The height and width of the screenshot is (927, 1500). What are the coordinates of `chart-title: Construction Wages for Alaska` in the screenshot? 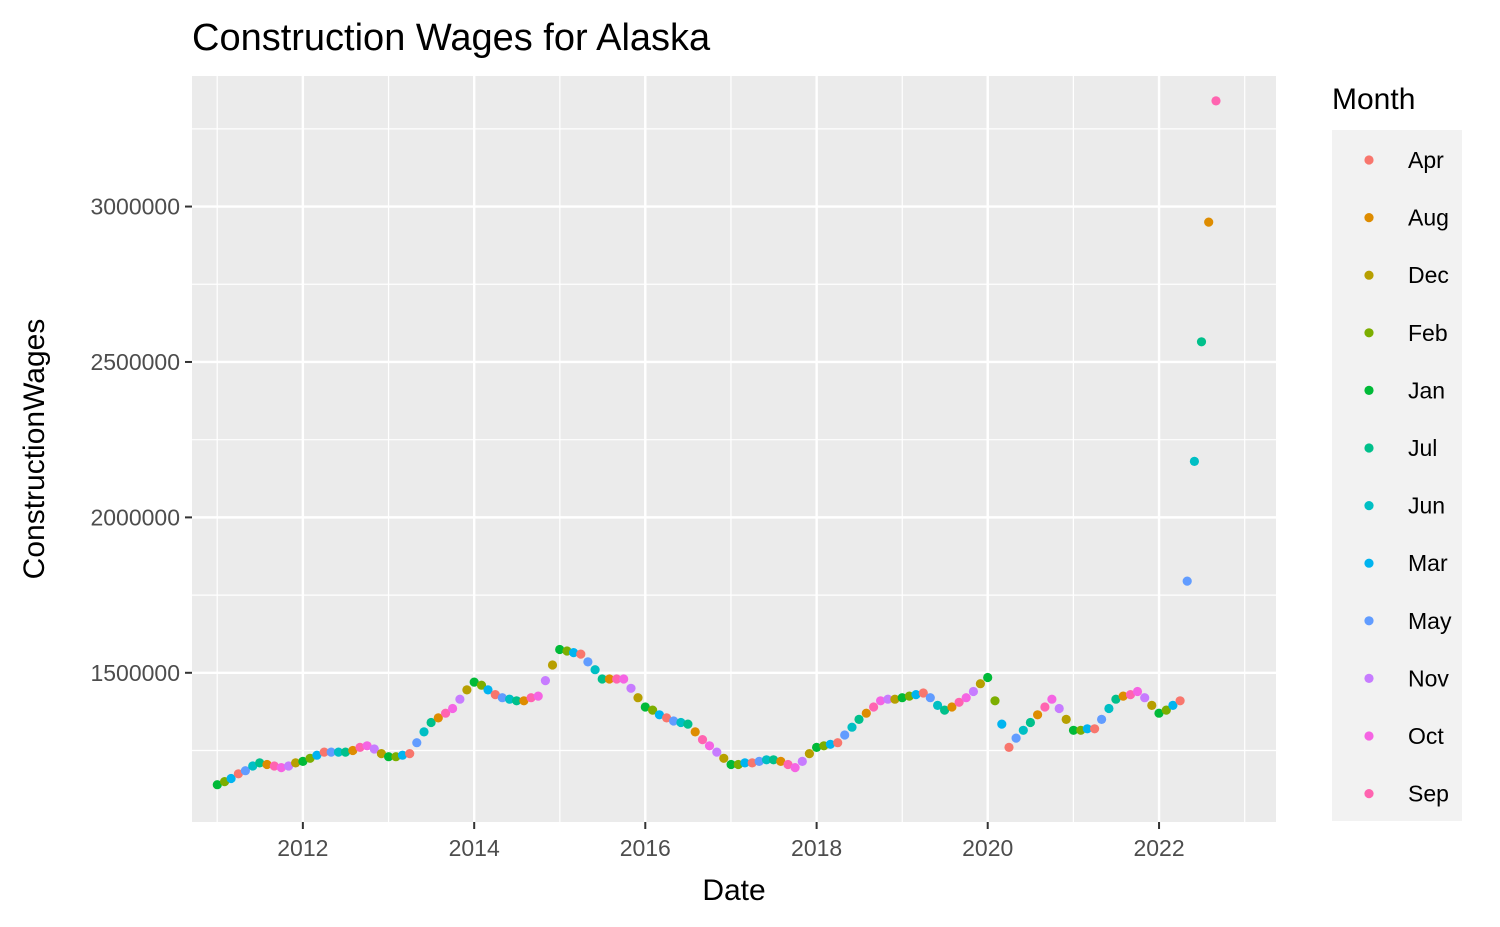 It's located at (451, 38).